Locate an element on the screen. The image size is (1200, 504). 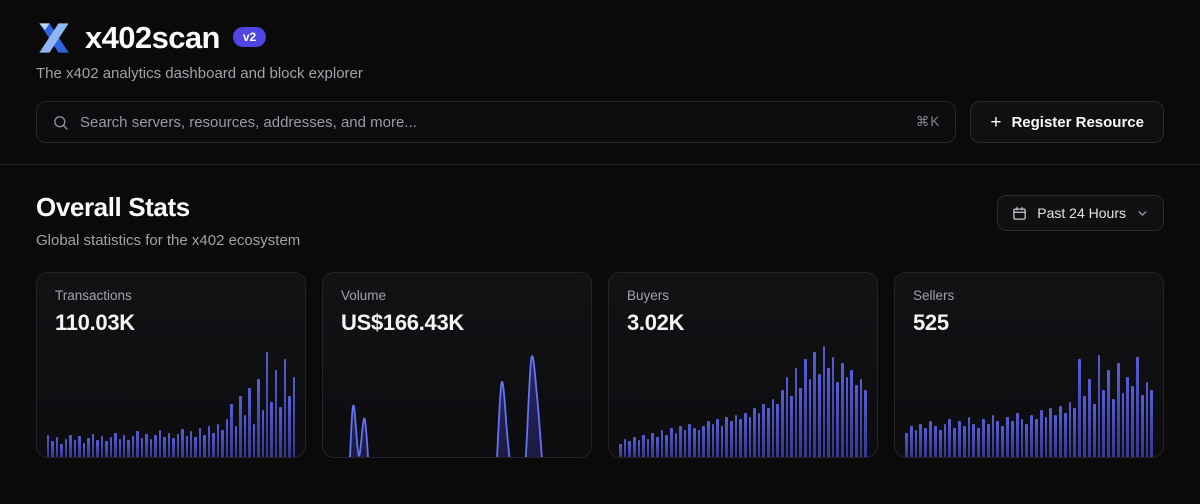
app-title: x402scan is located at coordinates (152, 37).